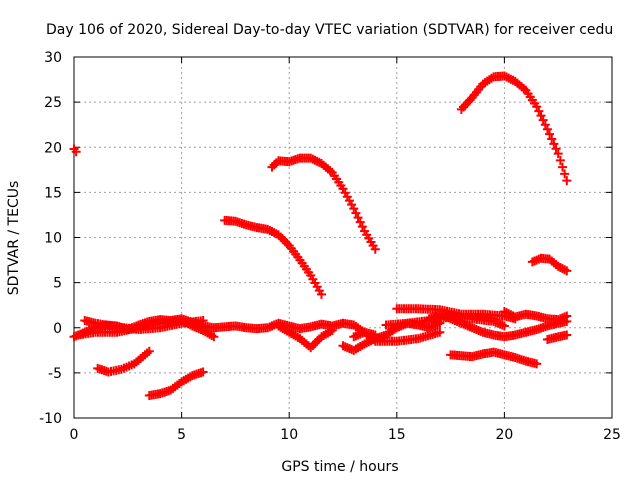  I want to click on x-tick-label: 15, so click(397, 435).